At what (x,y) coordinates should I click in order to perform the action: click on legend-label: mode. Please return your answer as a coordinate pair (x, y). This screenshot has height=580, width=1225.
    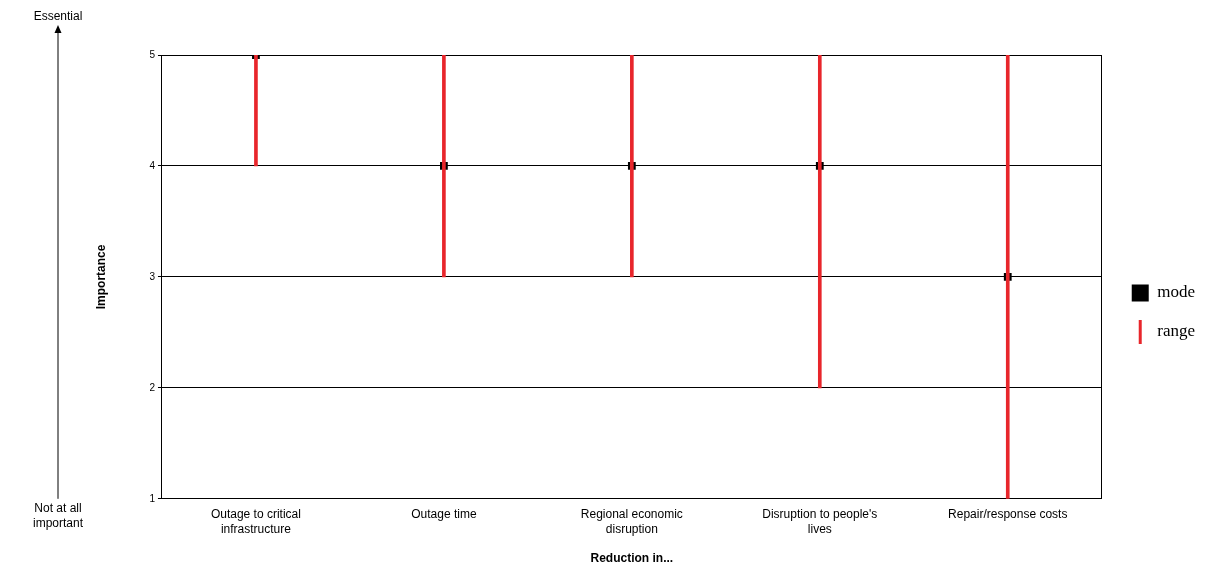
    Looking at the image, I should click on (1176, 292).